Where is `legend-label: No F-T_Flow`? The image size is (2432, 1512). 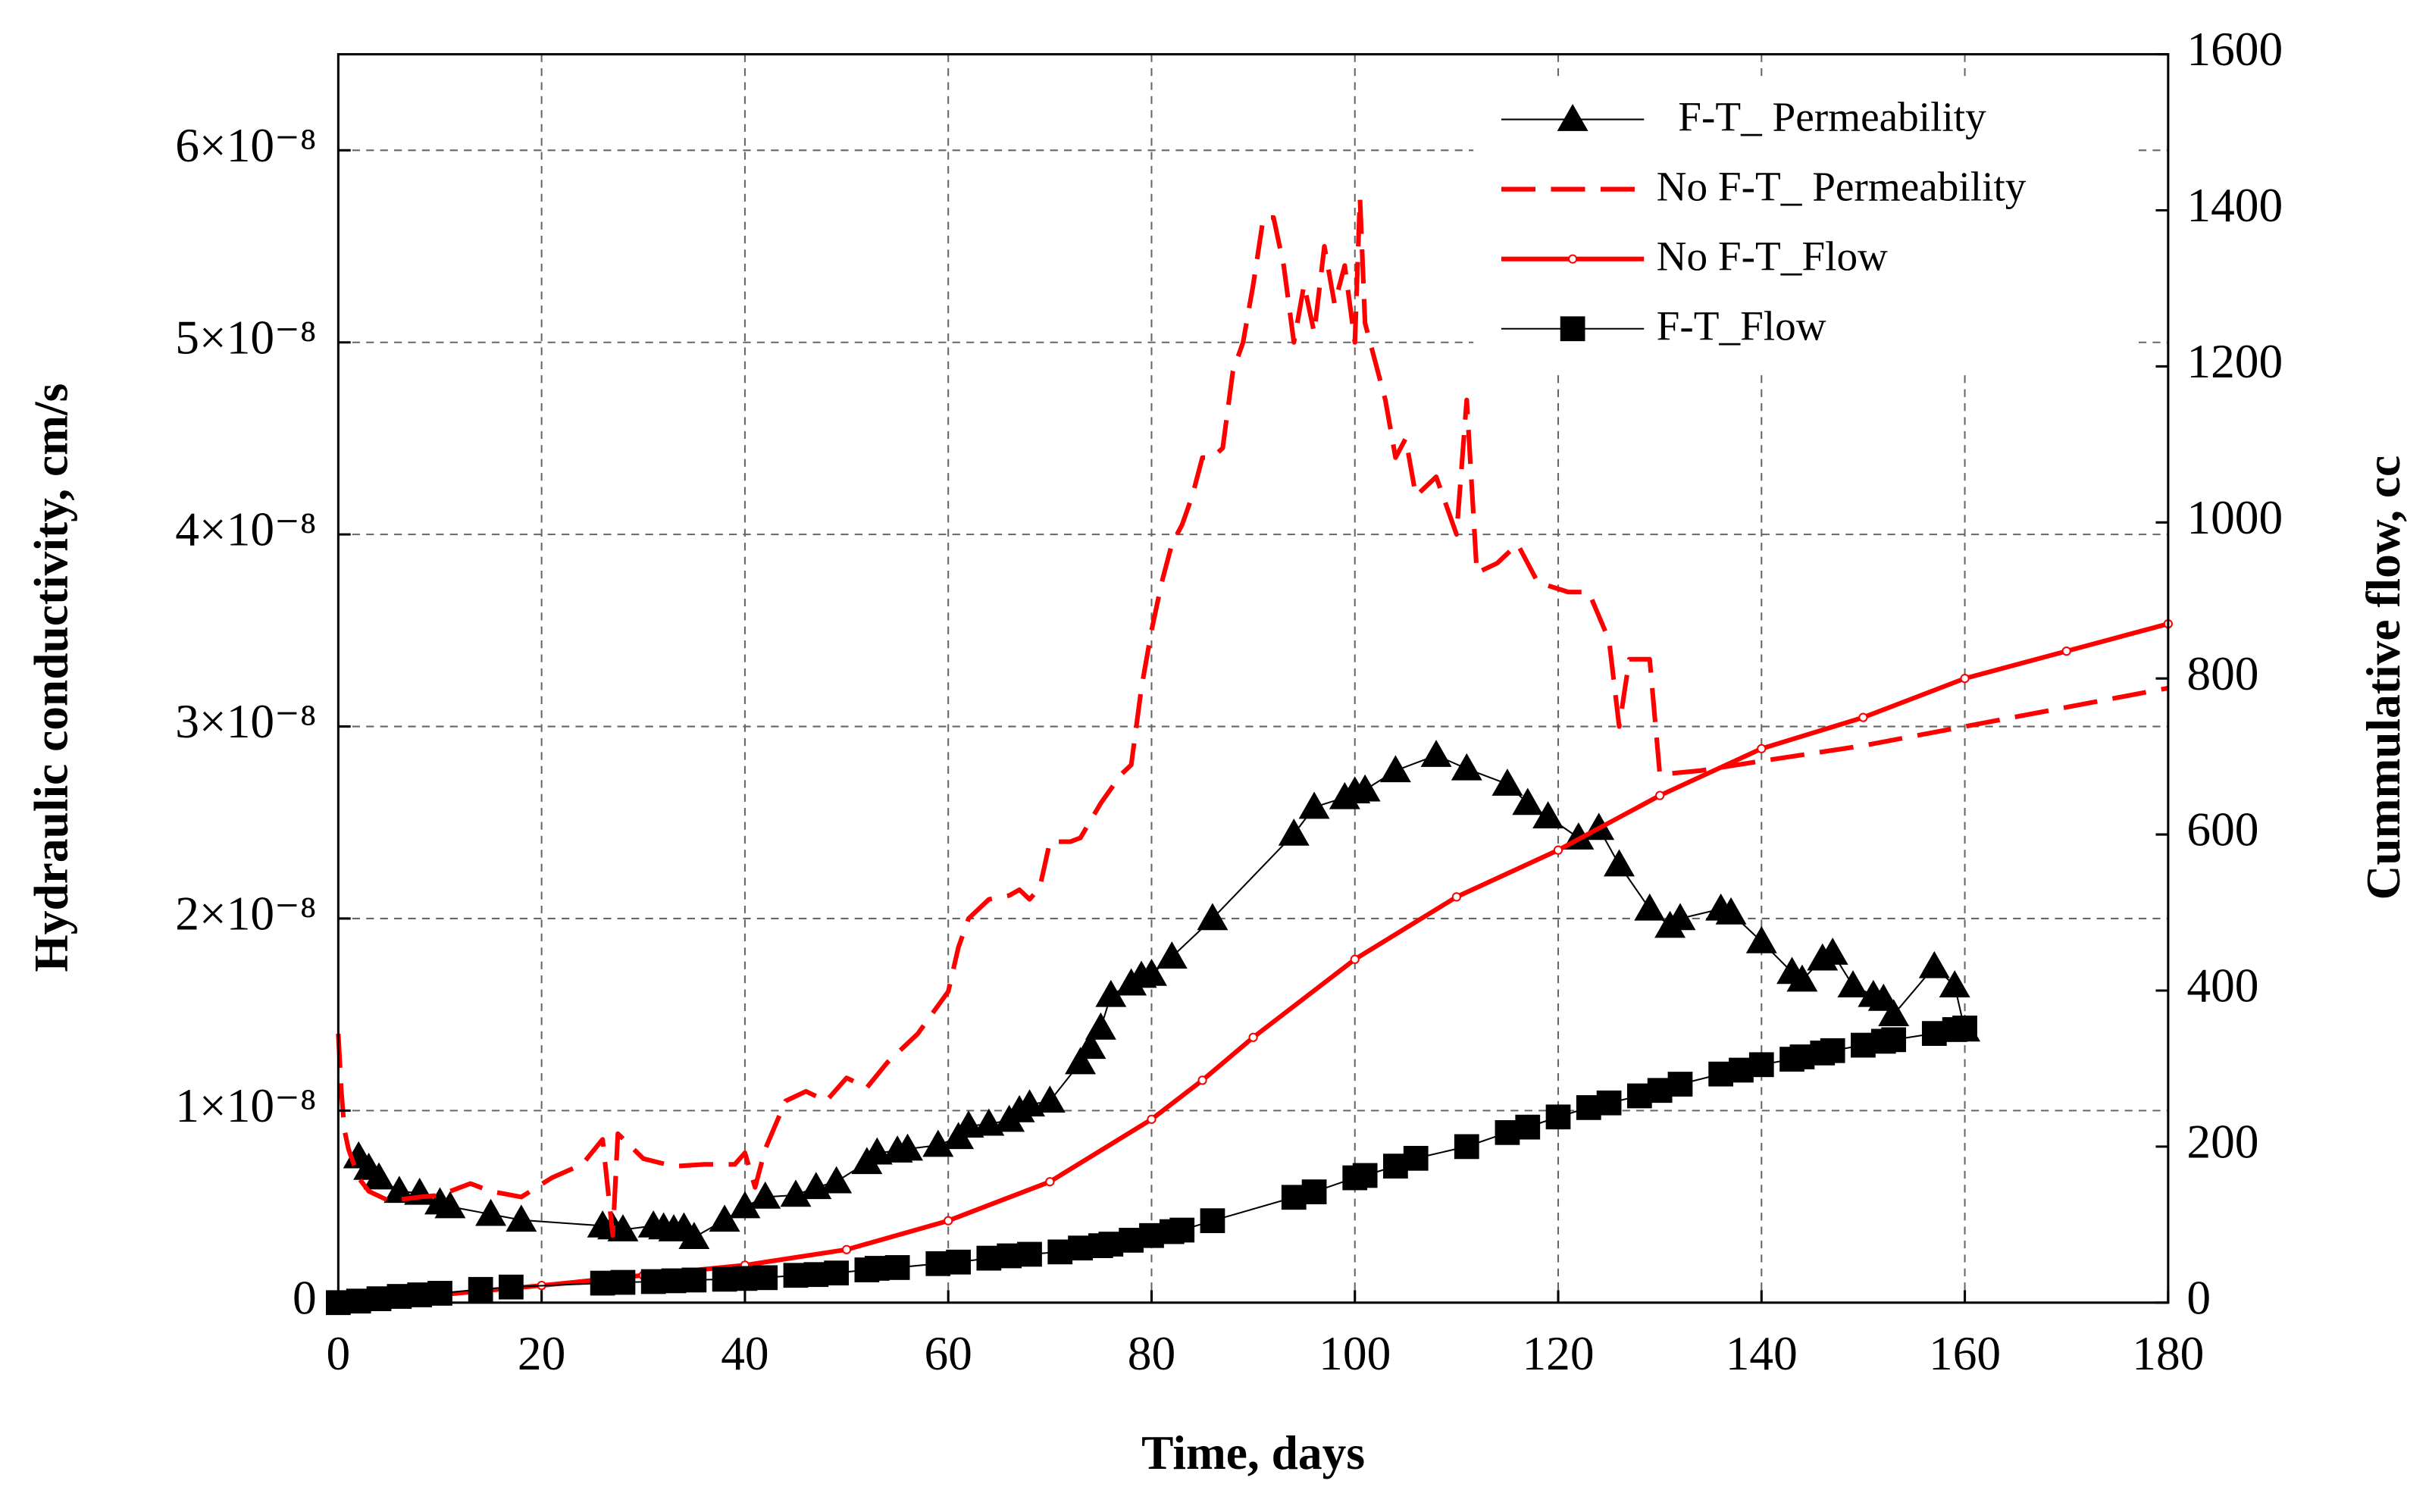 legend-label: No F-T_Flow is located at coordinates (1772, 256).